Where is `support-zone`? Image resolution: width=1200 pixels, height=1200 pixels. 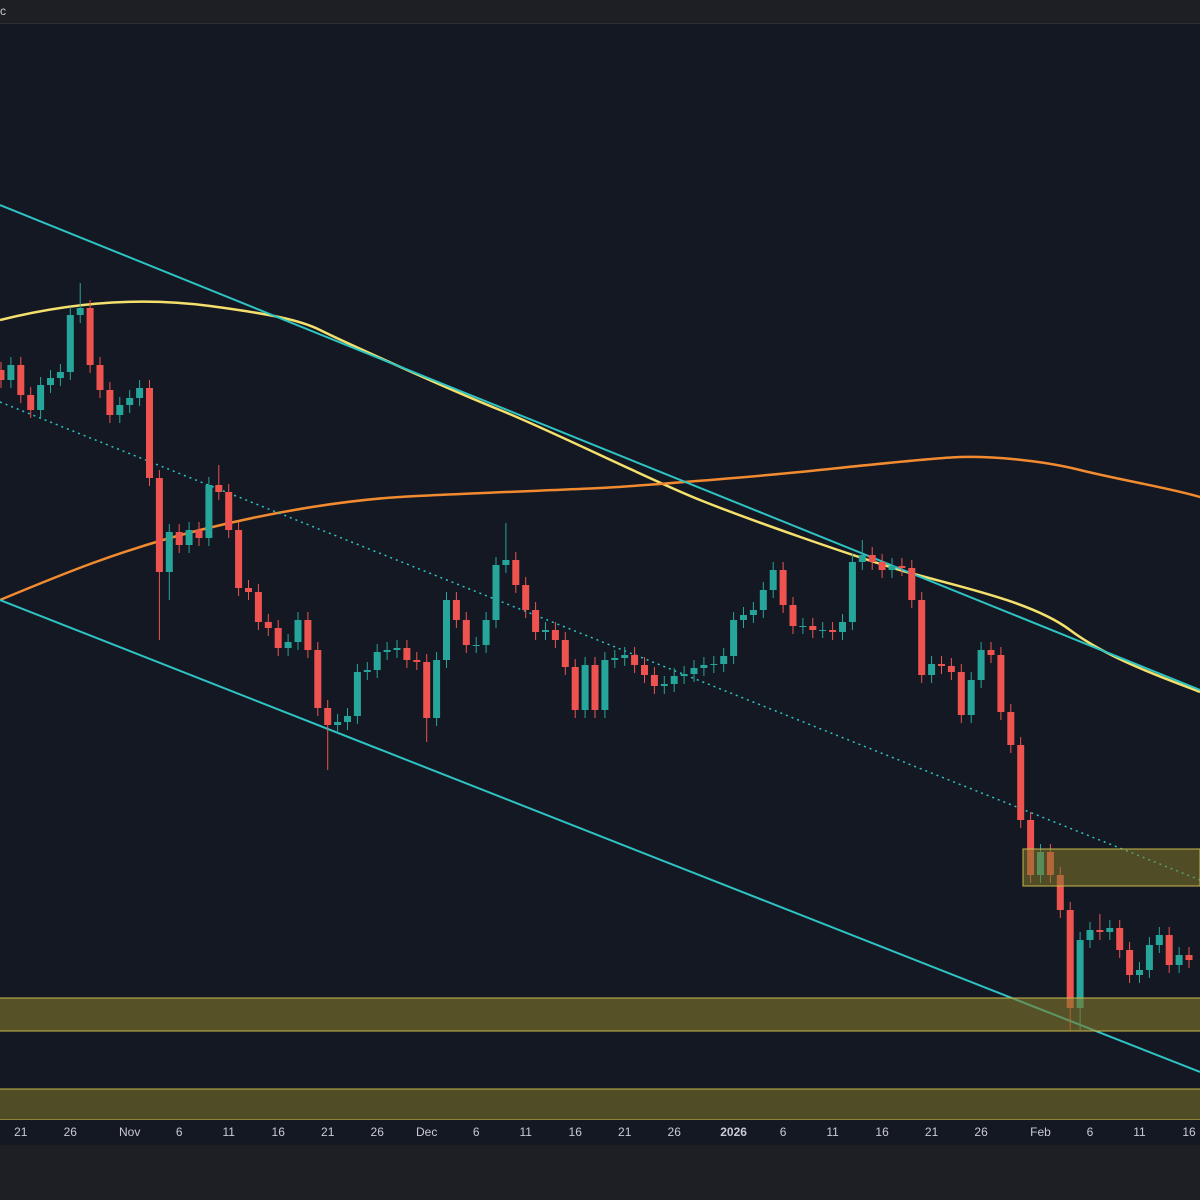 support-zone is located at coordinates (600, 1014).